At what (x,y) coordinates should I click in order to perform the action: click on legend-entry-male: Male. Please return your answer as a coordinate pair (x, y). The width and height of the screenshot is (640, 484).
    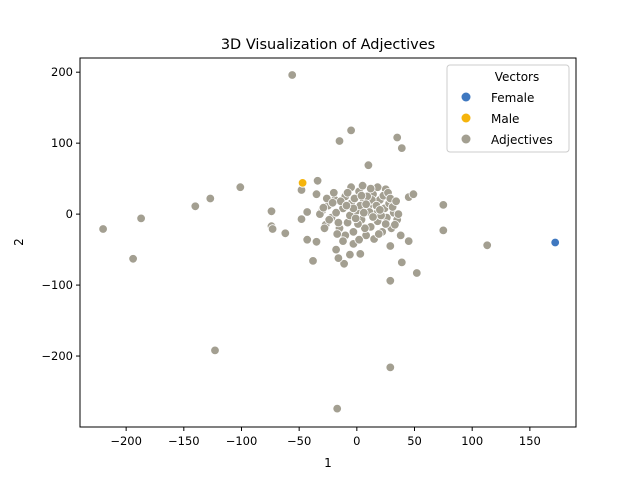
    Looking at the image, I should click on (505, 119).